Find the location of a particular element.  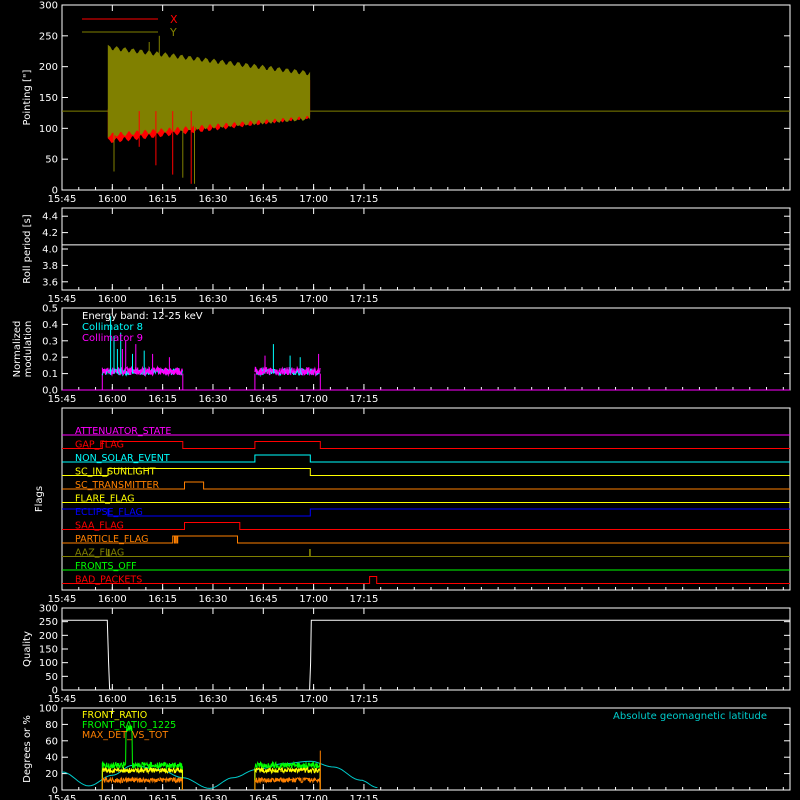

geomag-latitude-curve is located at coordinates (219, 774).